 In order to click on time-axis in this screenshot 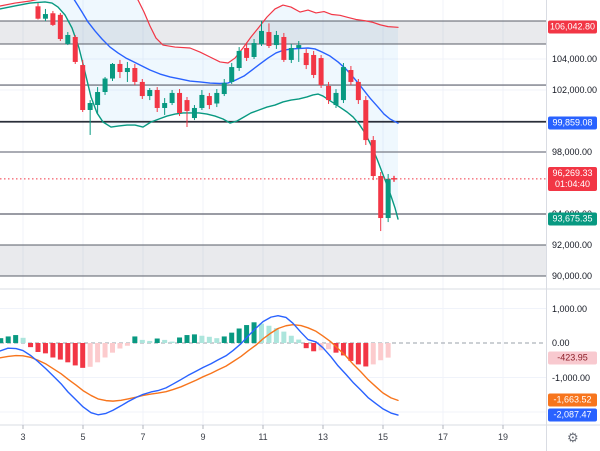, I will do `click(273, 438)`.